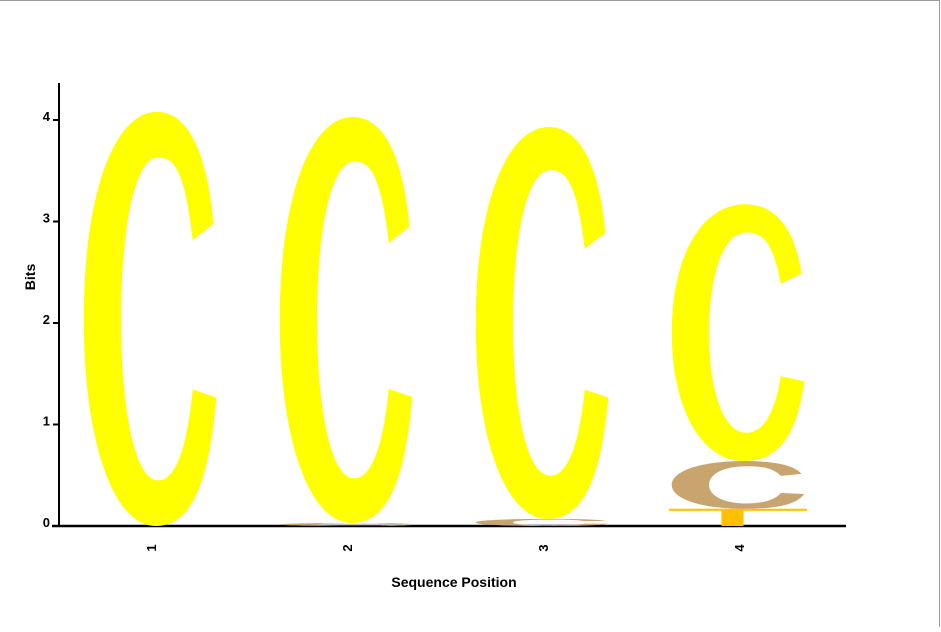 Image resolution: width=941 pixels, height=632 pixels. I want to click on x-tick-label: 4, so click(739, 548).